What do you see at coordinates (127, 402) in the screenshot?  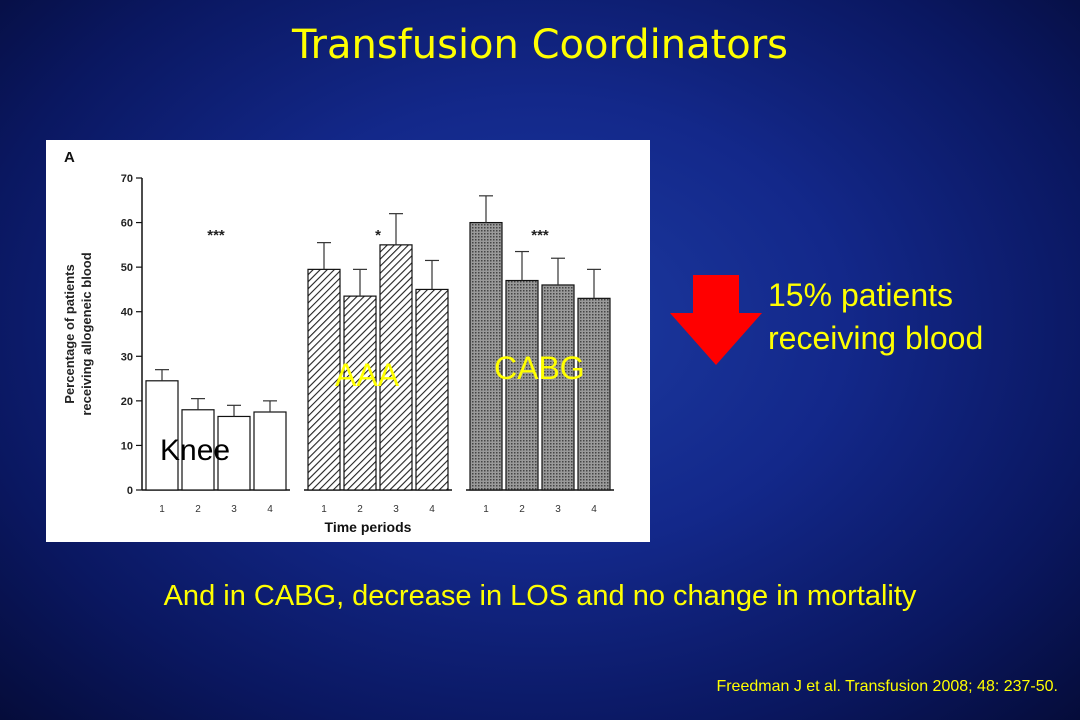 I see `y-tick-label: 20` at bounding box center [127, 402].